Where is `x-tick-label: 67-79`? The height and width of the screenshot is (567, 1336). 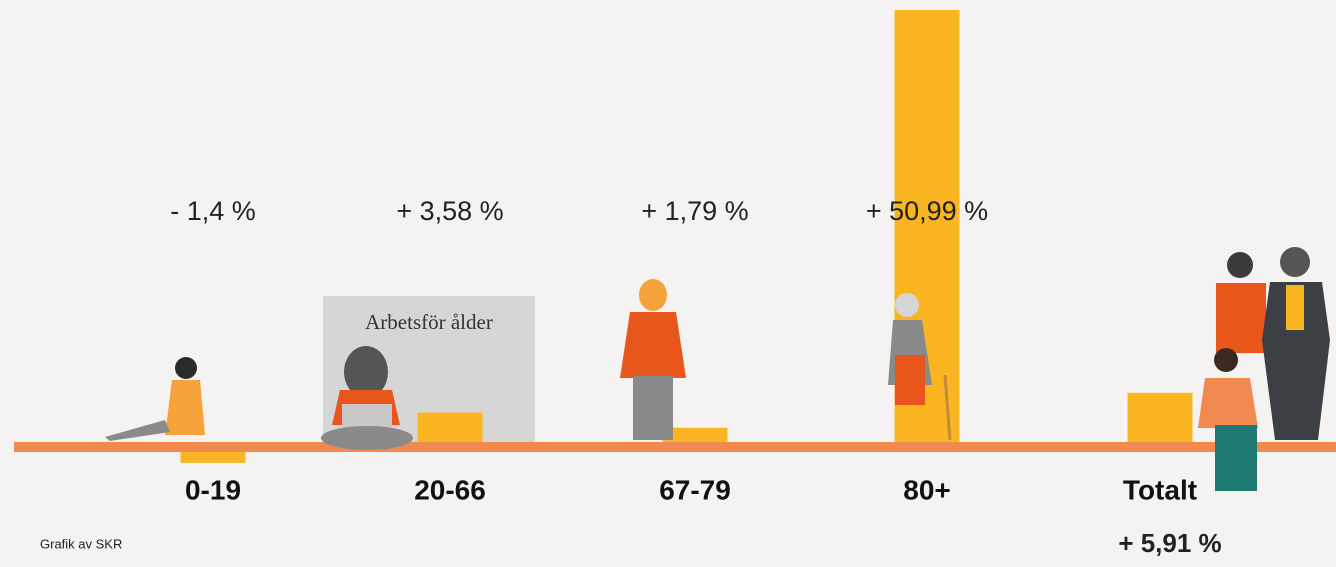
x-tick-label: 67-79 is located at coordinates (695, 489).